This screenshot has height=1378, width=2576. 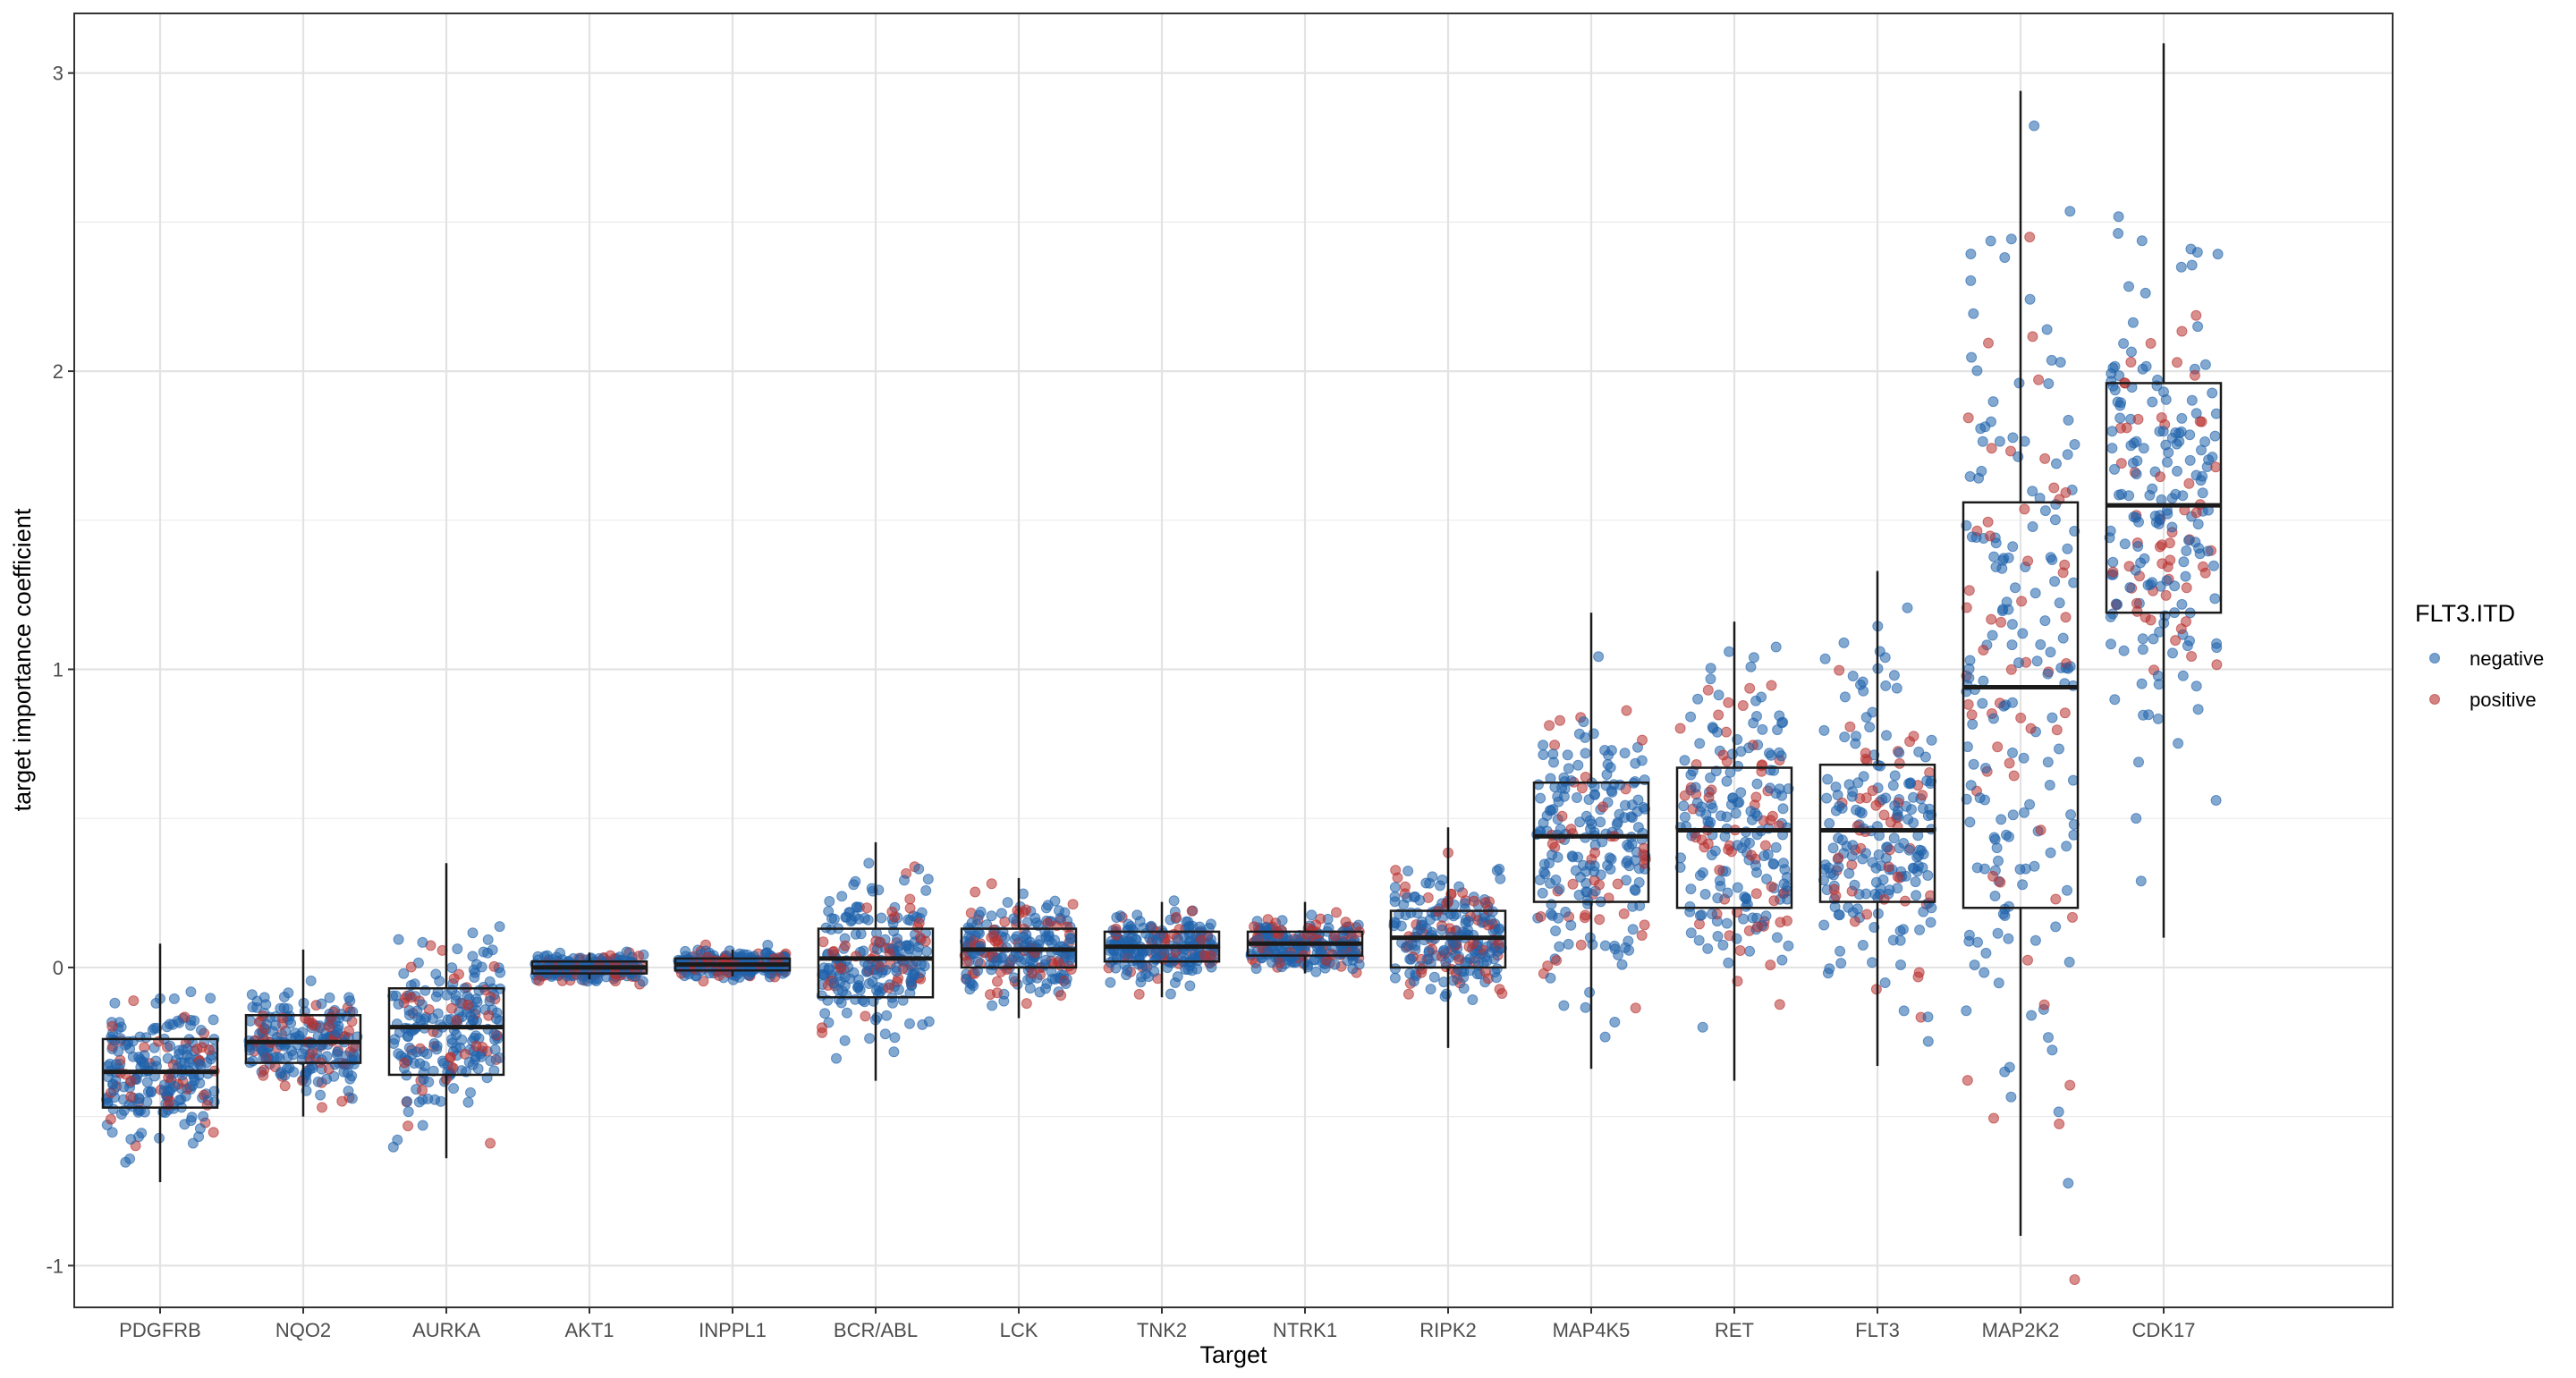 I want to click on y-tick-label: 3, so click(x=58, y=74).